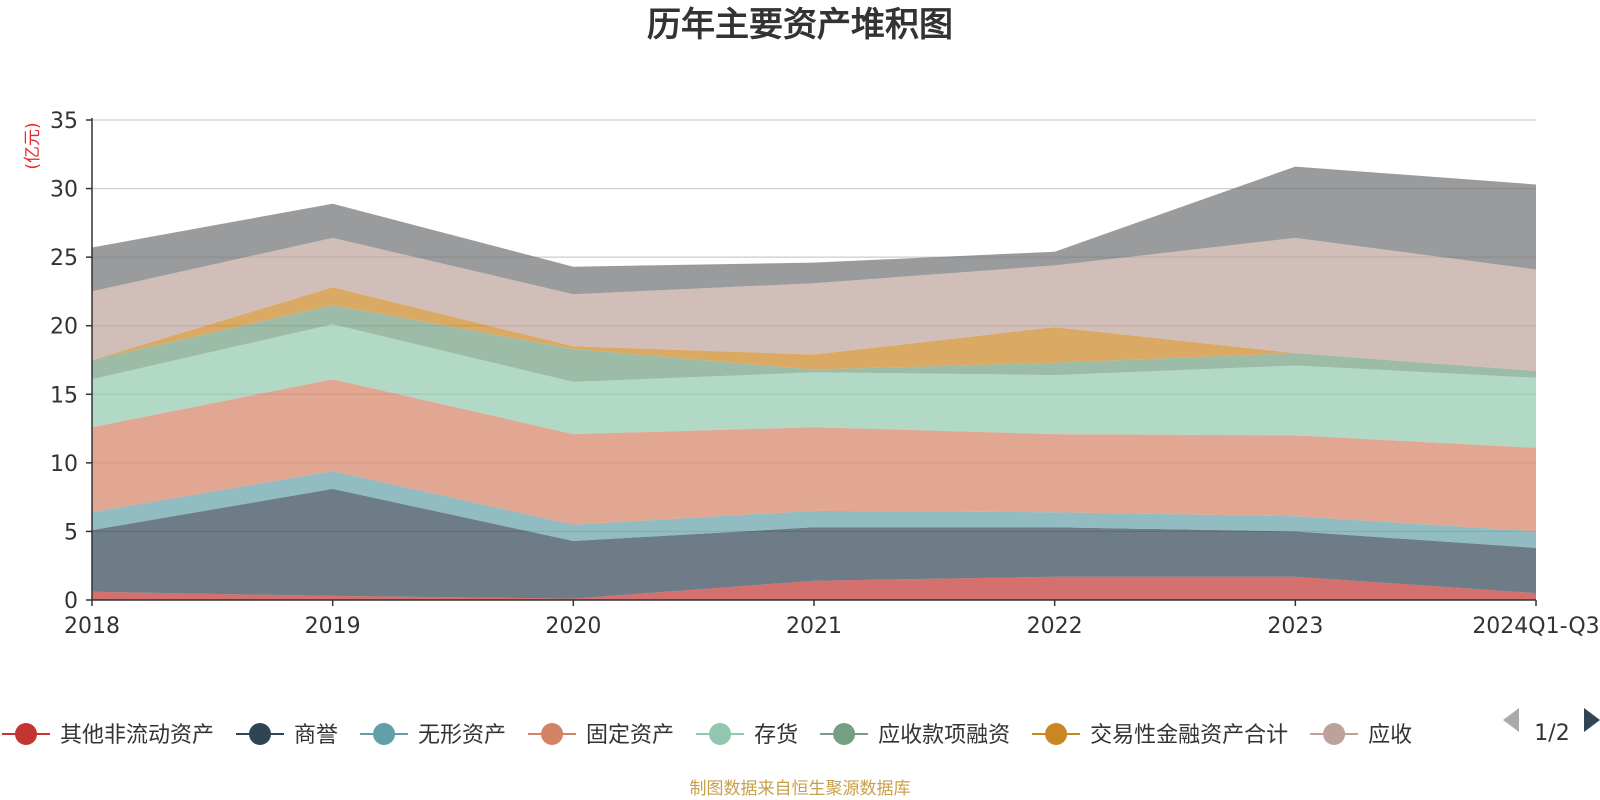 This screenshot has height=800, width=1600. I want to click on chart-title: 历年主要资产堆积图, so click(800, 25).